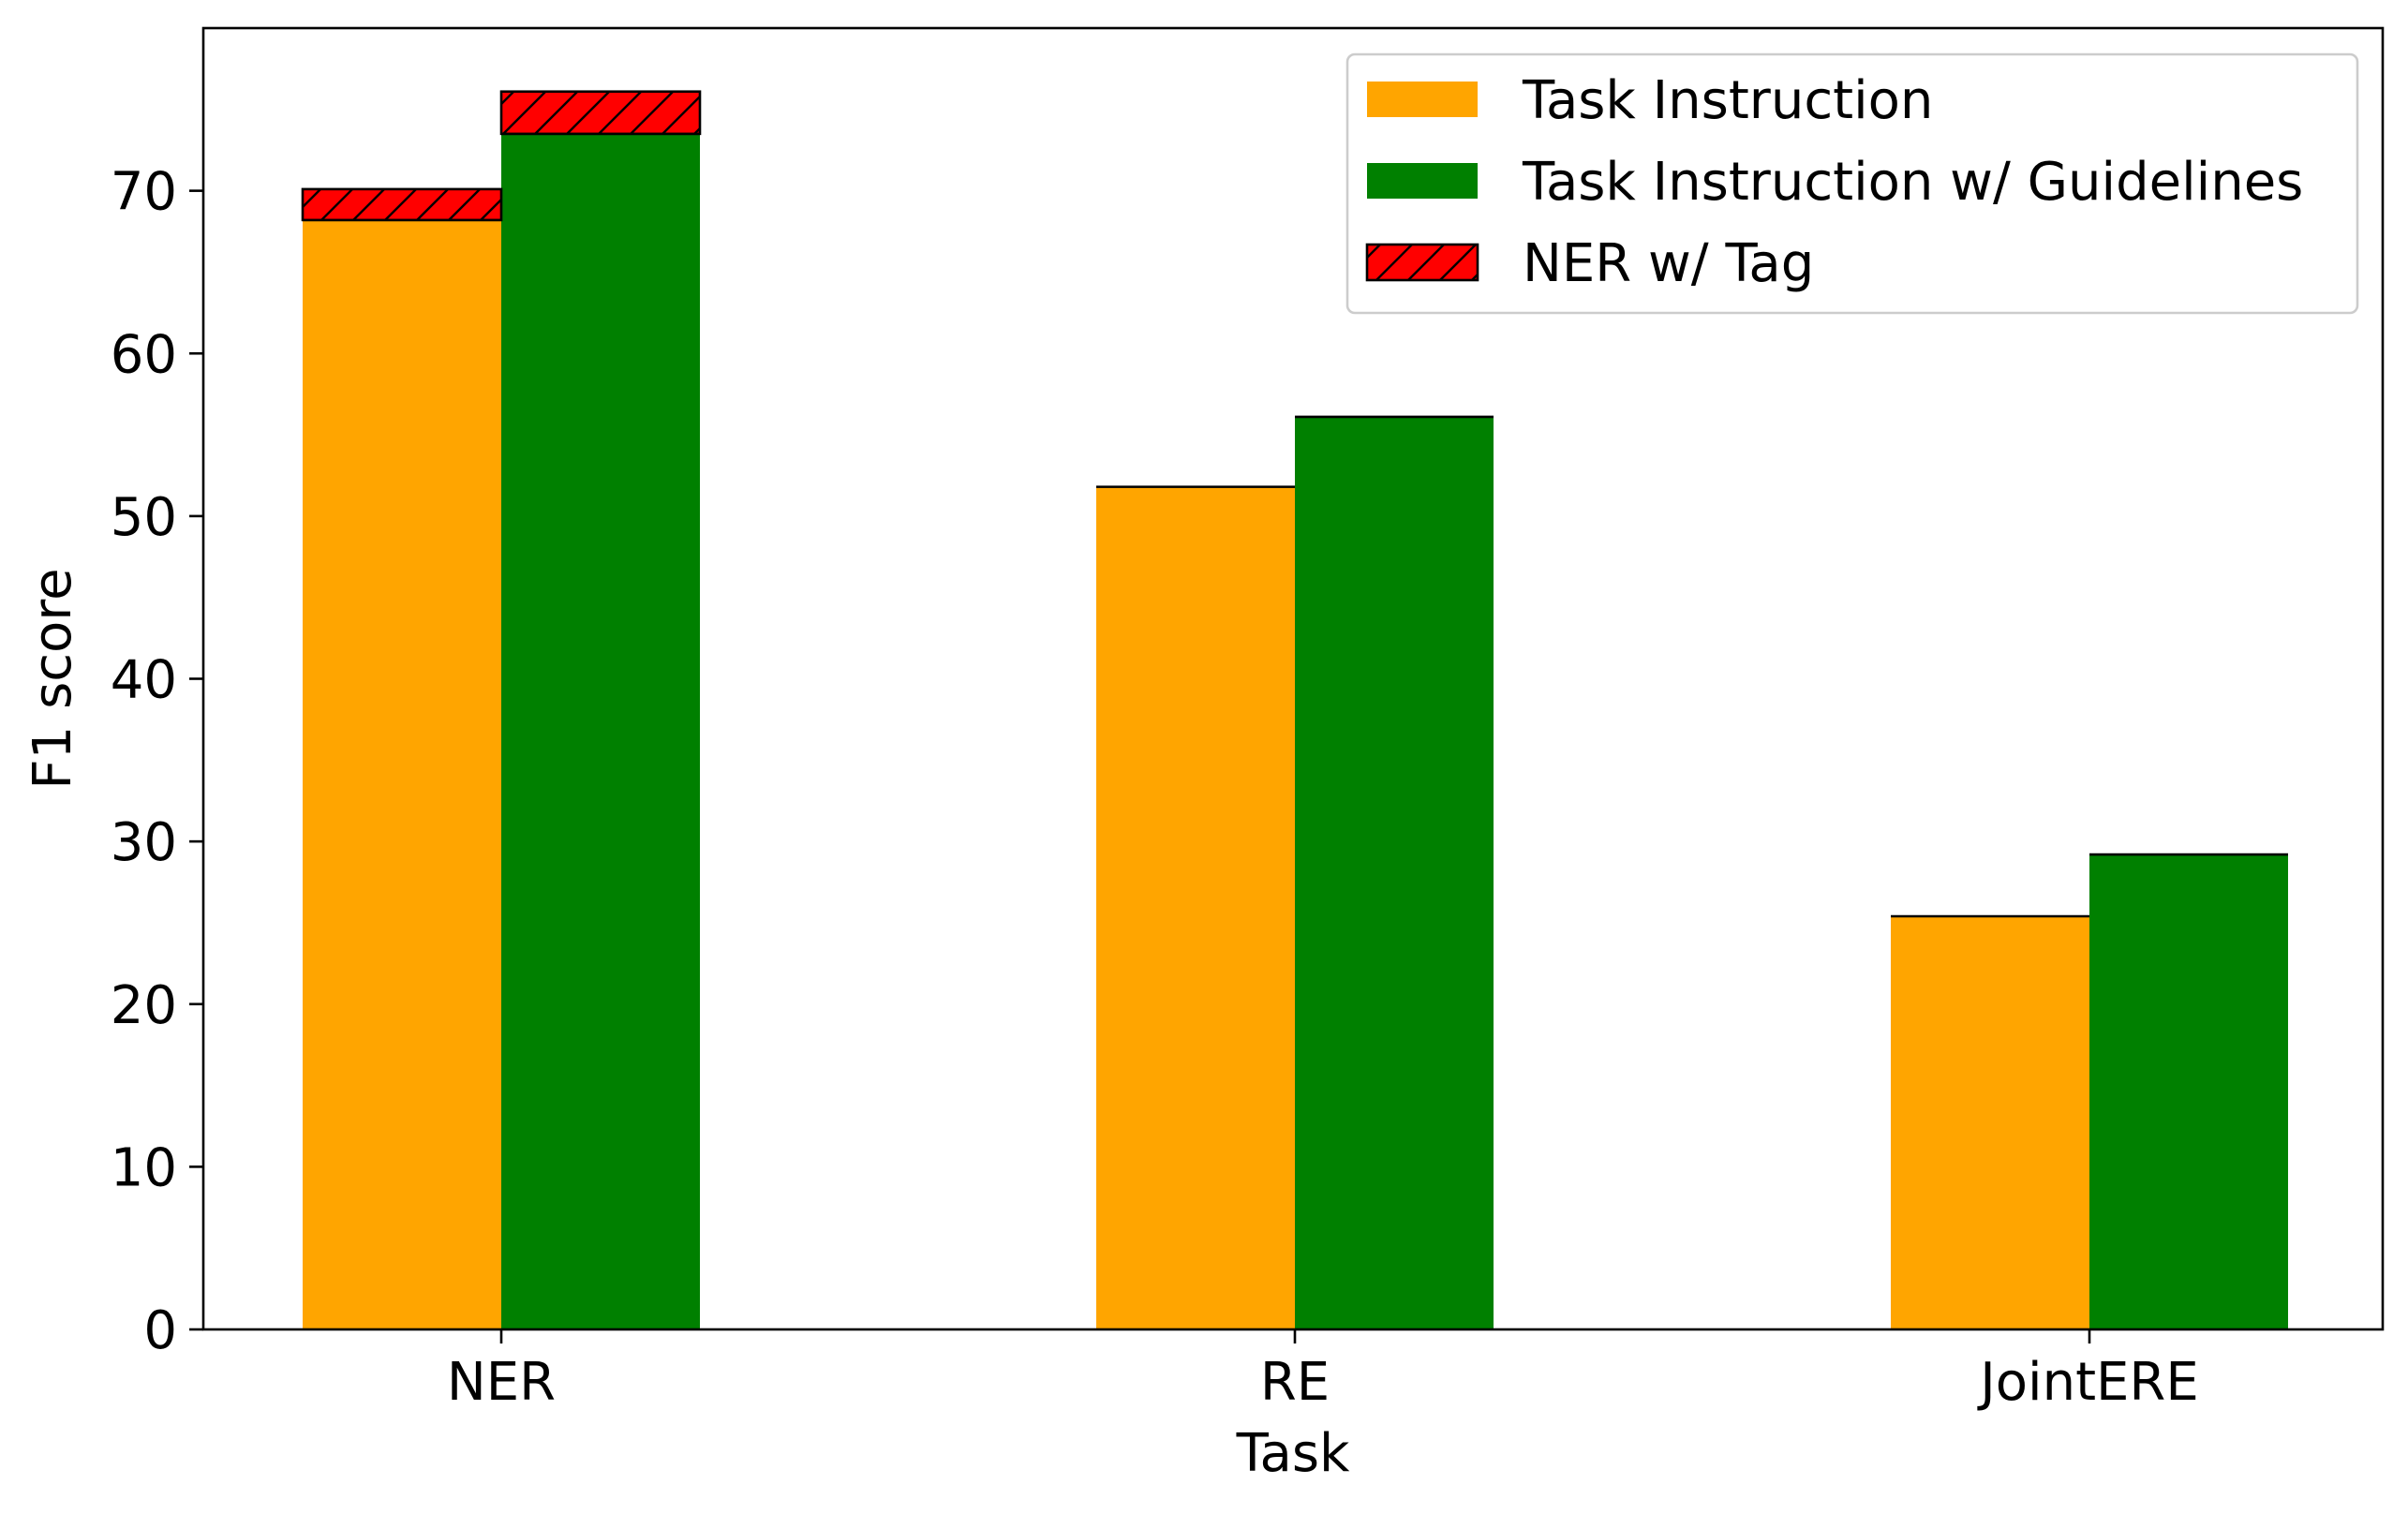 This screenshot has height=1514, width=2408. Describe the element at coordinates (144, 843) in the screenshot. I see `y-tick-label: 30` at that location.